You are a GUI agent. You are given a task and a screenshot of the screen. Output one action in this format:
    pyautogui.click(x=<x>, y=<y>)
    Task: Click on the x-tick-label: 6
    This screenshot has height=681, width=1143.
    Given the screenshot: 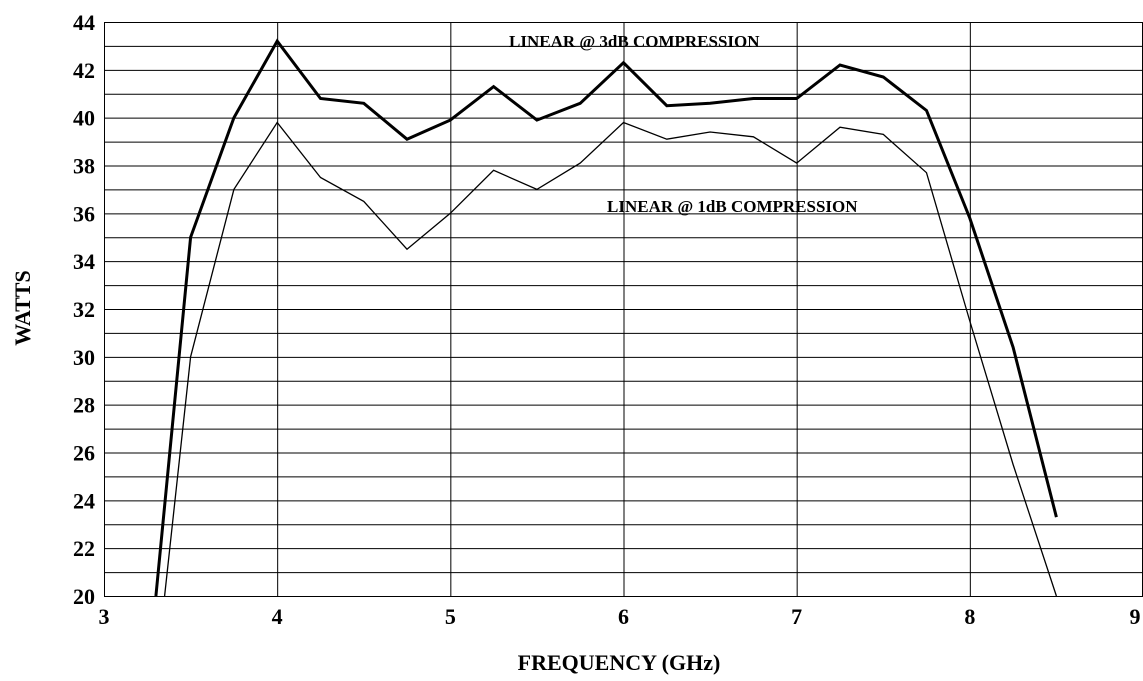 What is the action you would take?
    pyautogui.click(x=623, y=616)
    